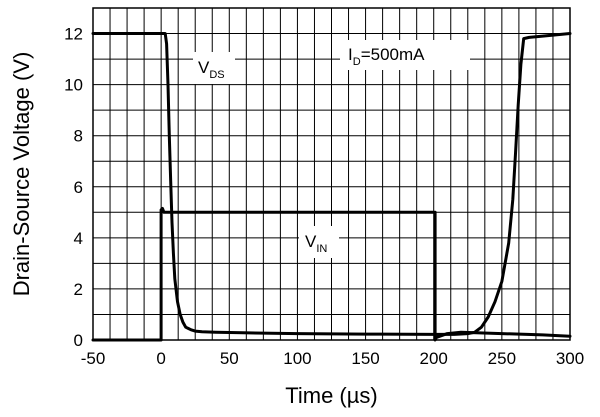 This screenshot has height=417, width=600. What do you see at coordinates (78, 238) in the screenshot?
I see `y-tick-label: 4` at bounding box center [78, 238].